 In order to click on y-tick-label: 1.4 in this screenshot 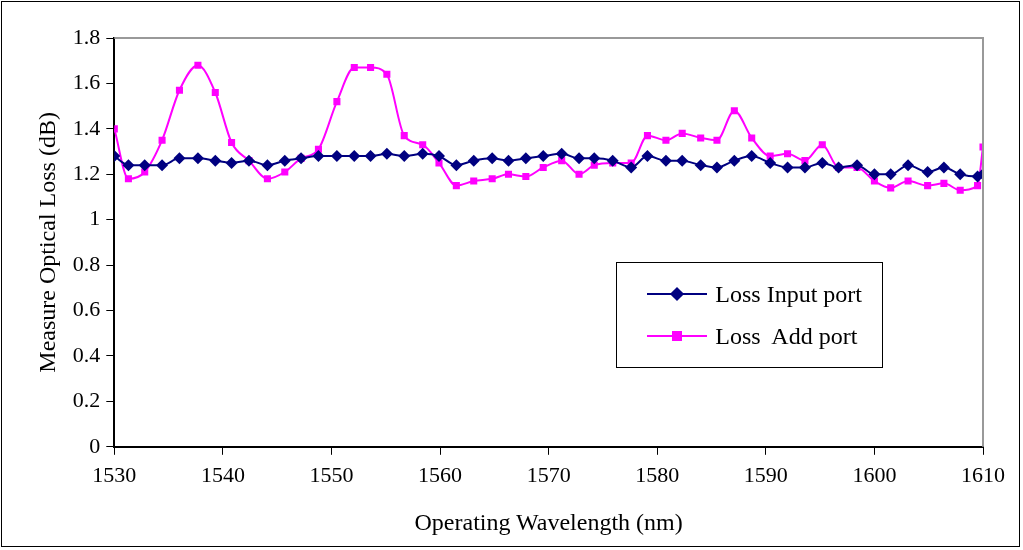, I will do `click(86, 127)`.